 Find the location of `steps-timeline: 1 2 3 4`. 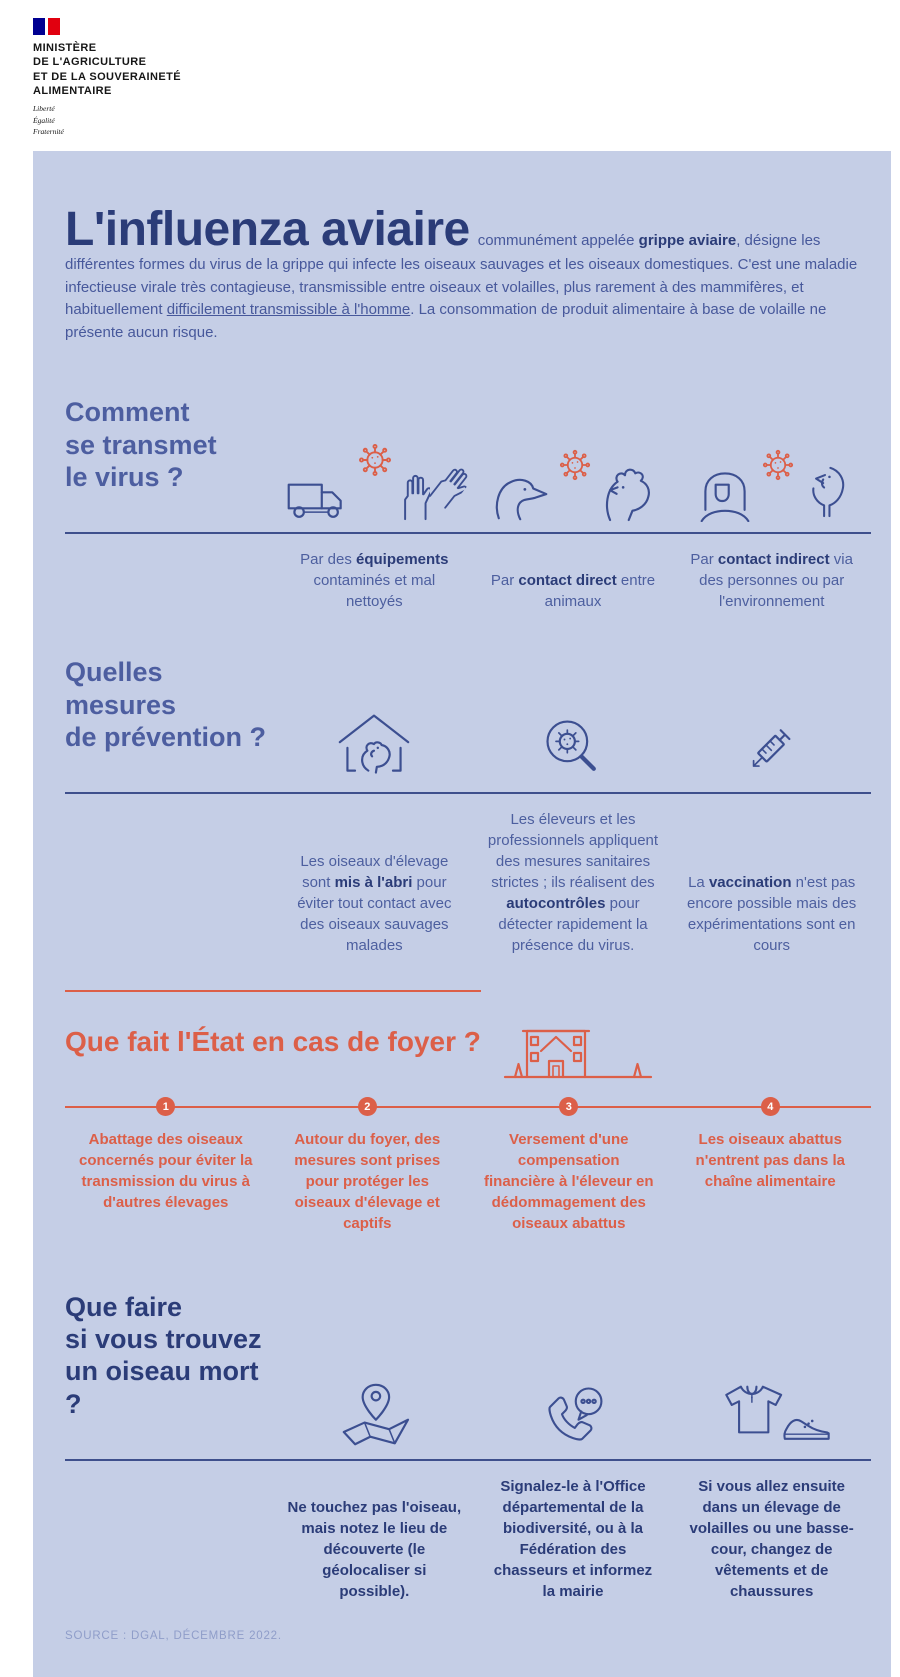

steps-timeline: 1 2 3 4 is located at coordinates (468, 1107).